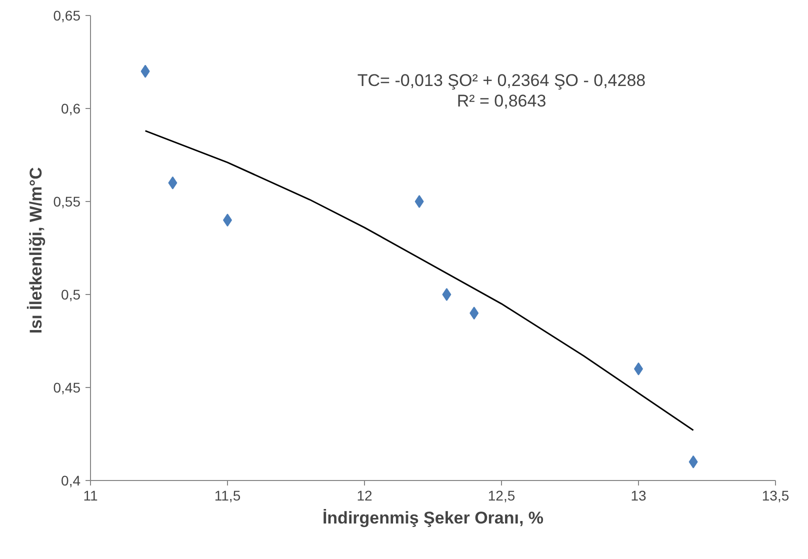 The height and width of the screenshot is (559, 808). I want to click on x-axis-title: İndirgenmiş Şeker Oranı, %, so click(433, 518).